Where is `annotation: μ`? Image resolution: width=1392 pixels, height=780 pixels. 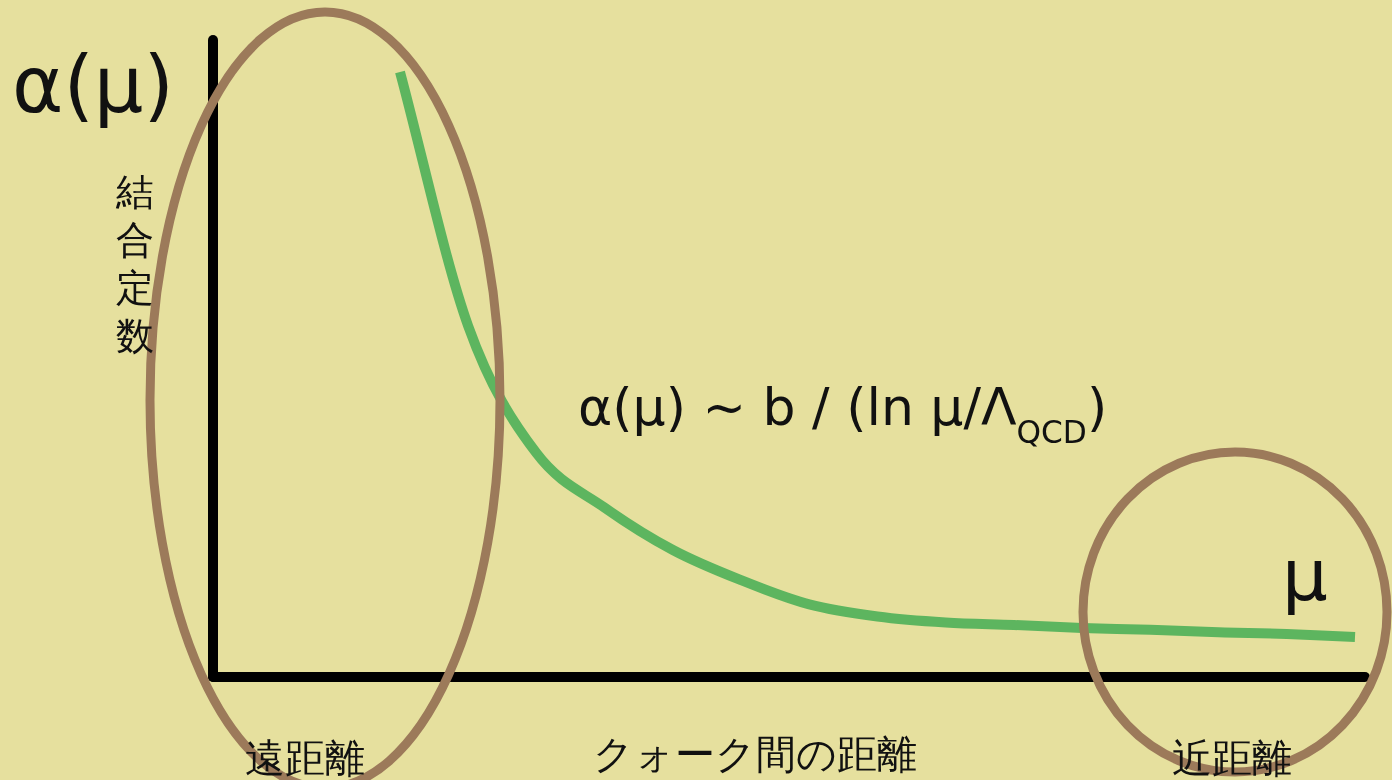
annotation: μ is located at coordinates (1305, 575).